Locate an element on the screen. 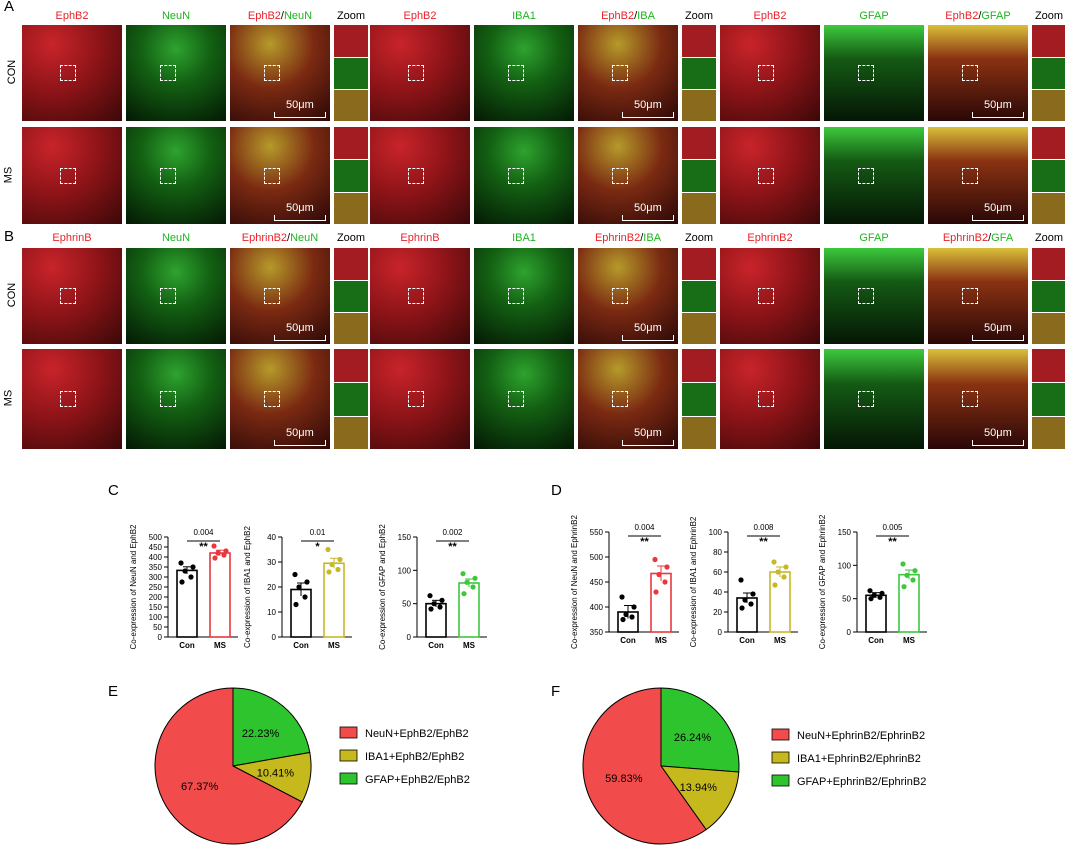  merge-label-green: IBA is located at coordinates (646, 16).